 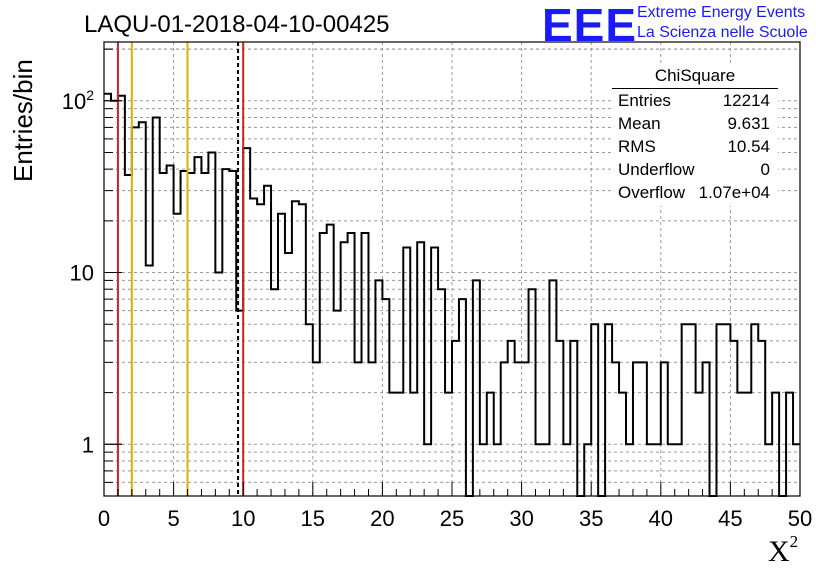 I want to click on x-tick-label: 0, so click(x=104, y=518).